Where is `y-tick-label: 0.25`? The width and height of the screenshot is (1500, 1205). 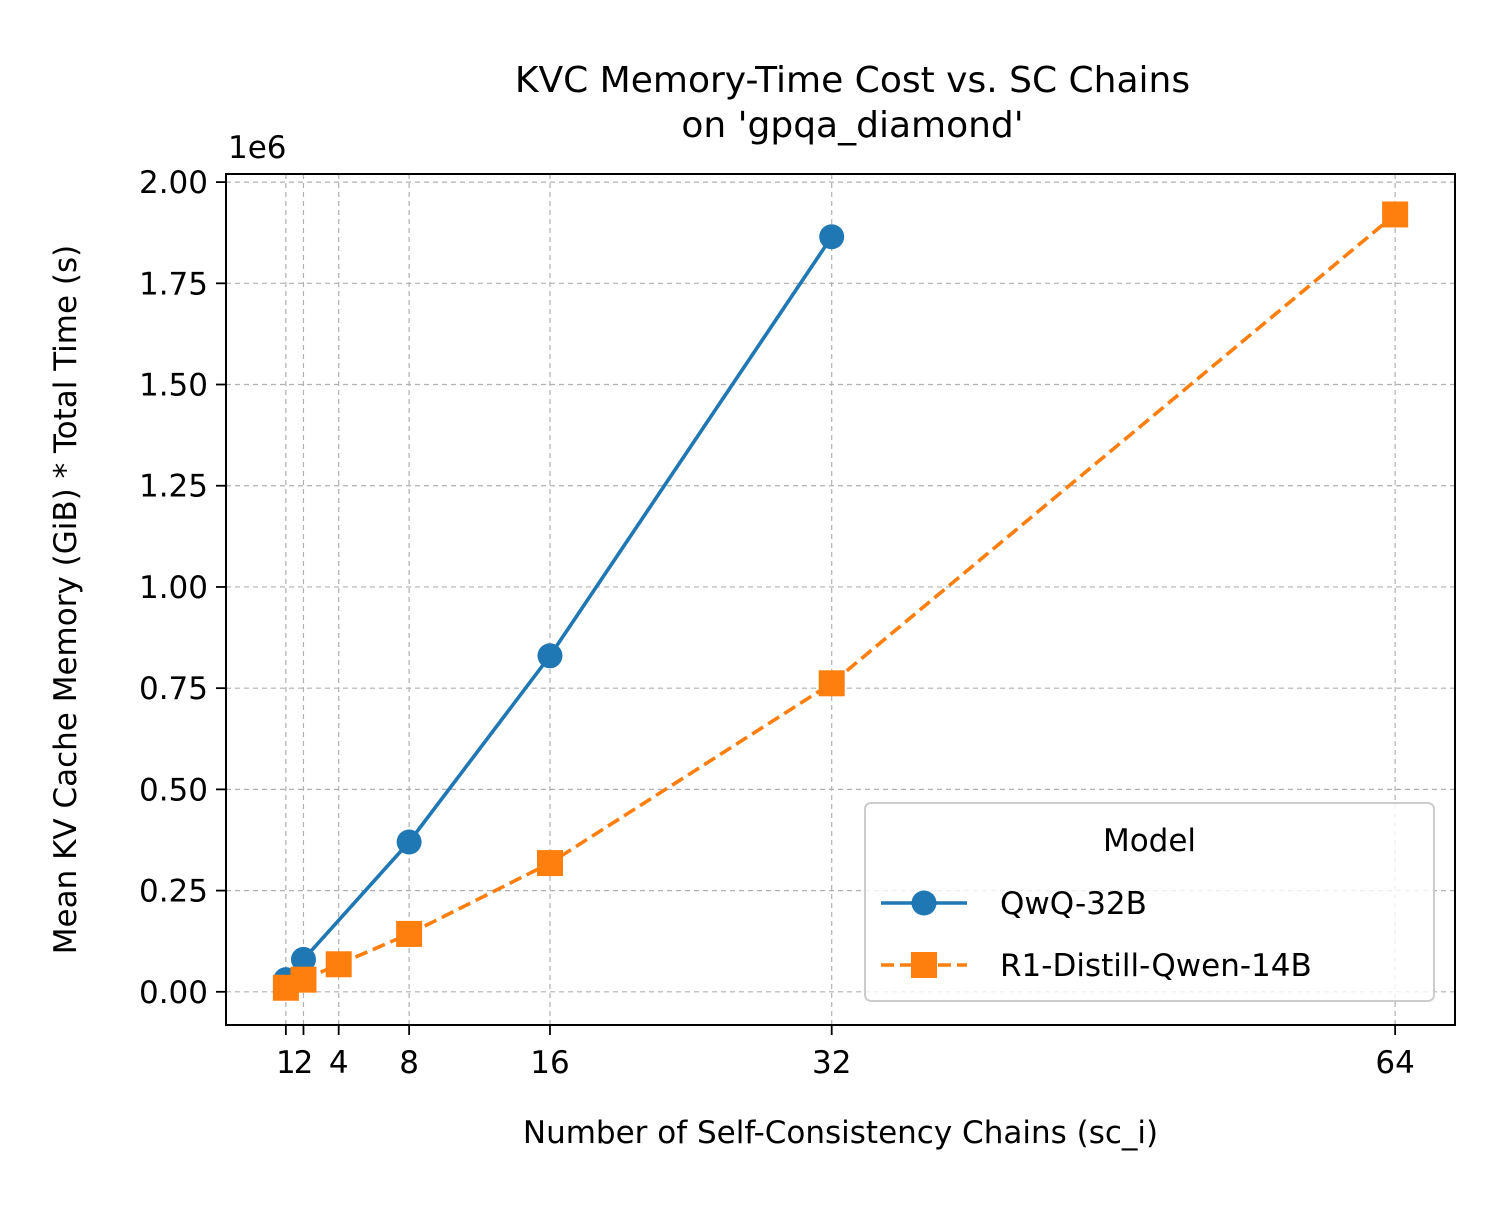
y-tick-label: 0.25 is located at coordinates (173, 892).